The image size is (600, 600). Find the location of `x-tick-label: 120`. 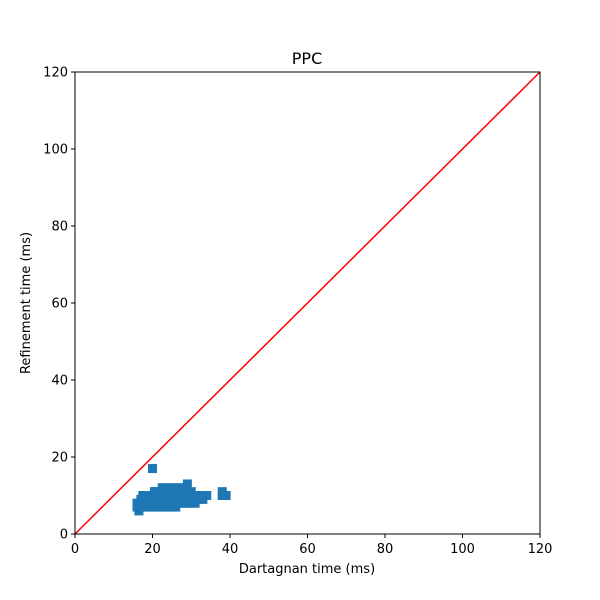

x-tick-label: 120 is located at coordinates (540, 549).